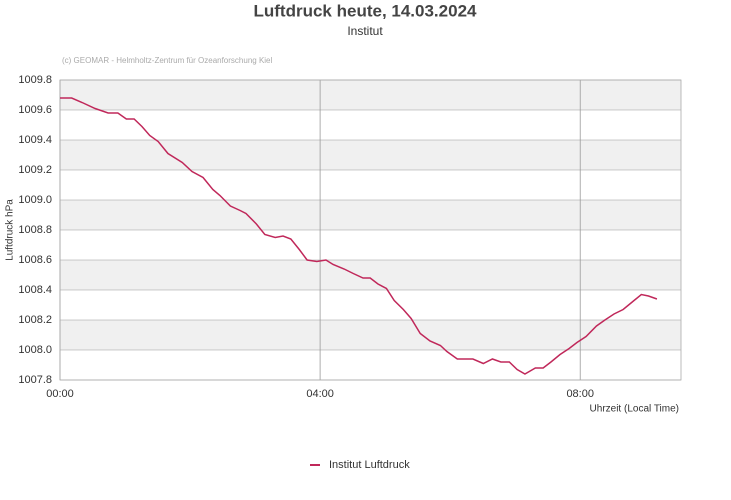  Describe the element at coordinates (35, 140) in the screenshot. I see `y-tick-label: 1009.4` at that location.